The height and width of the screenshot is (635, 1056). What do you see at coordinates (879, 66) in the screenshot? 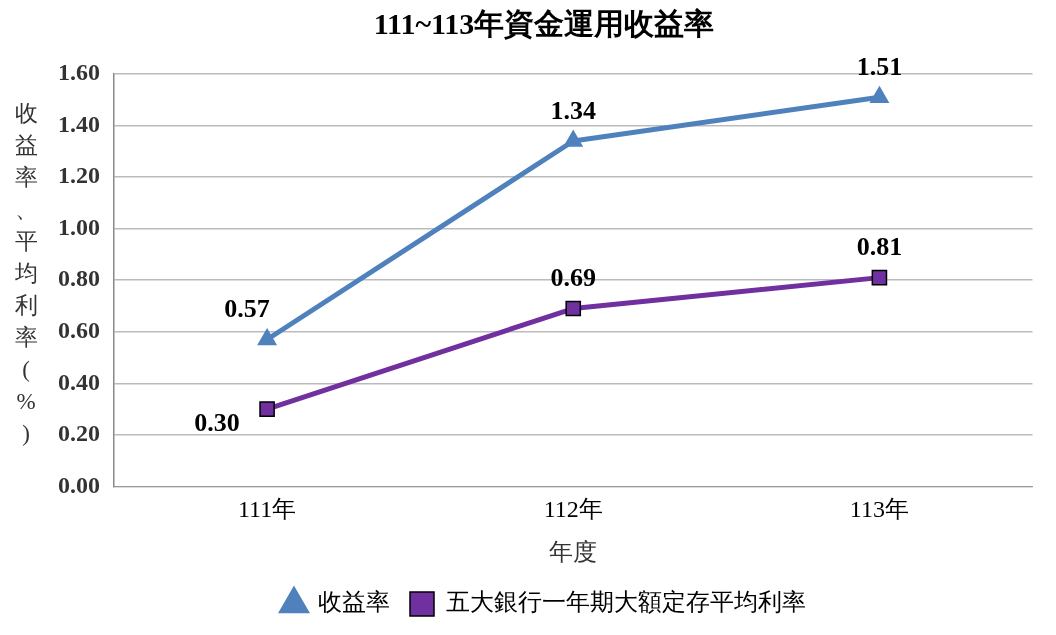
I see `data-label: 1.51` at bounding box center [879, 66].